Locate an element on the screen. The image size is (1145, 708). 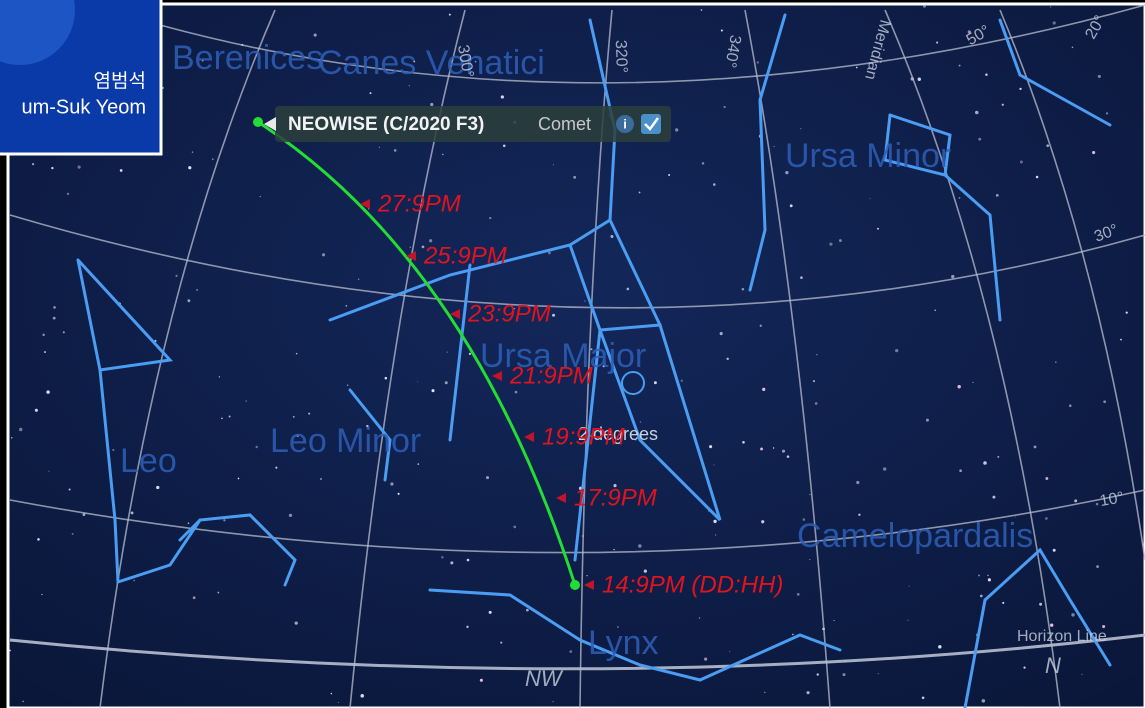
grid-label: 10° is located at coordinates (1111, 499).